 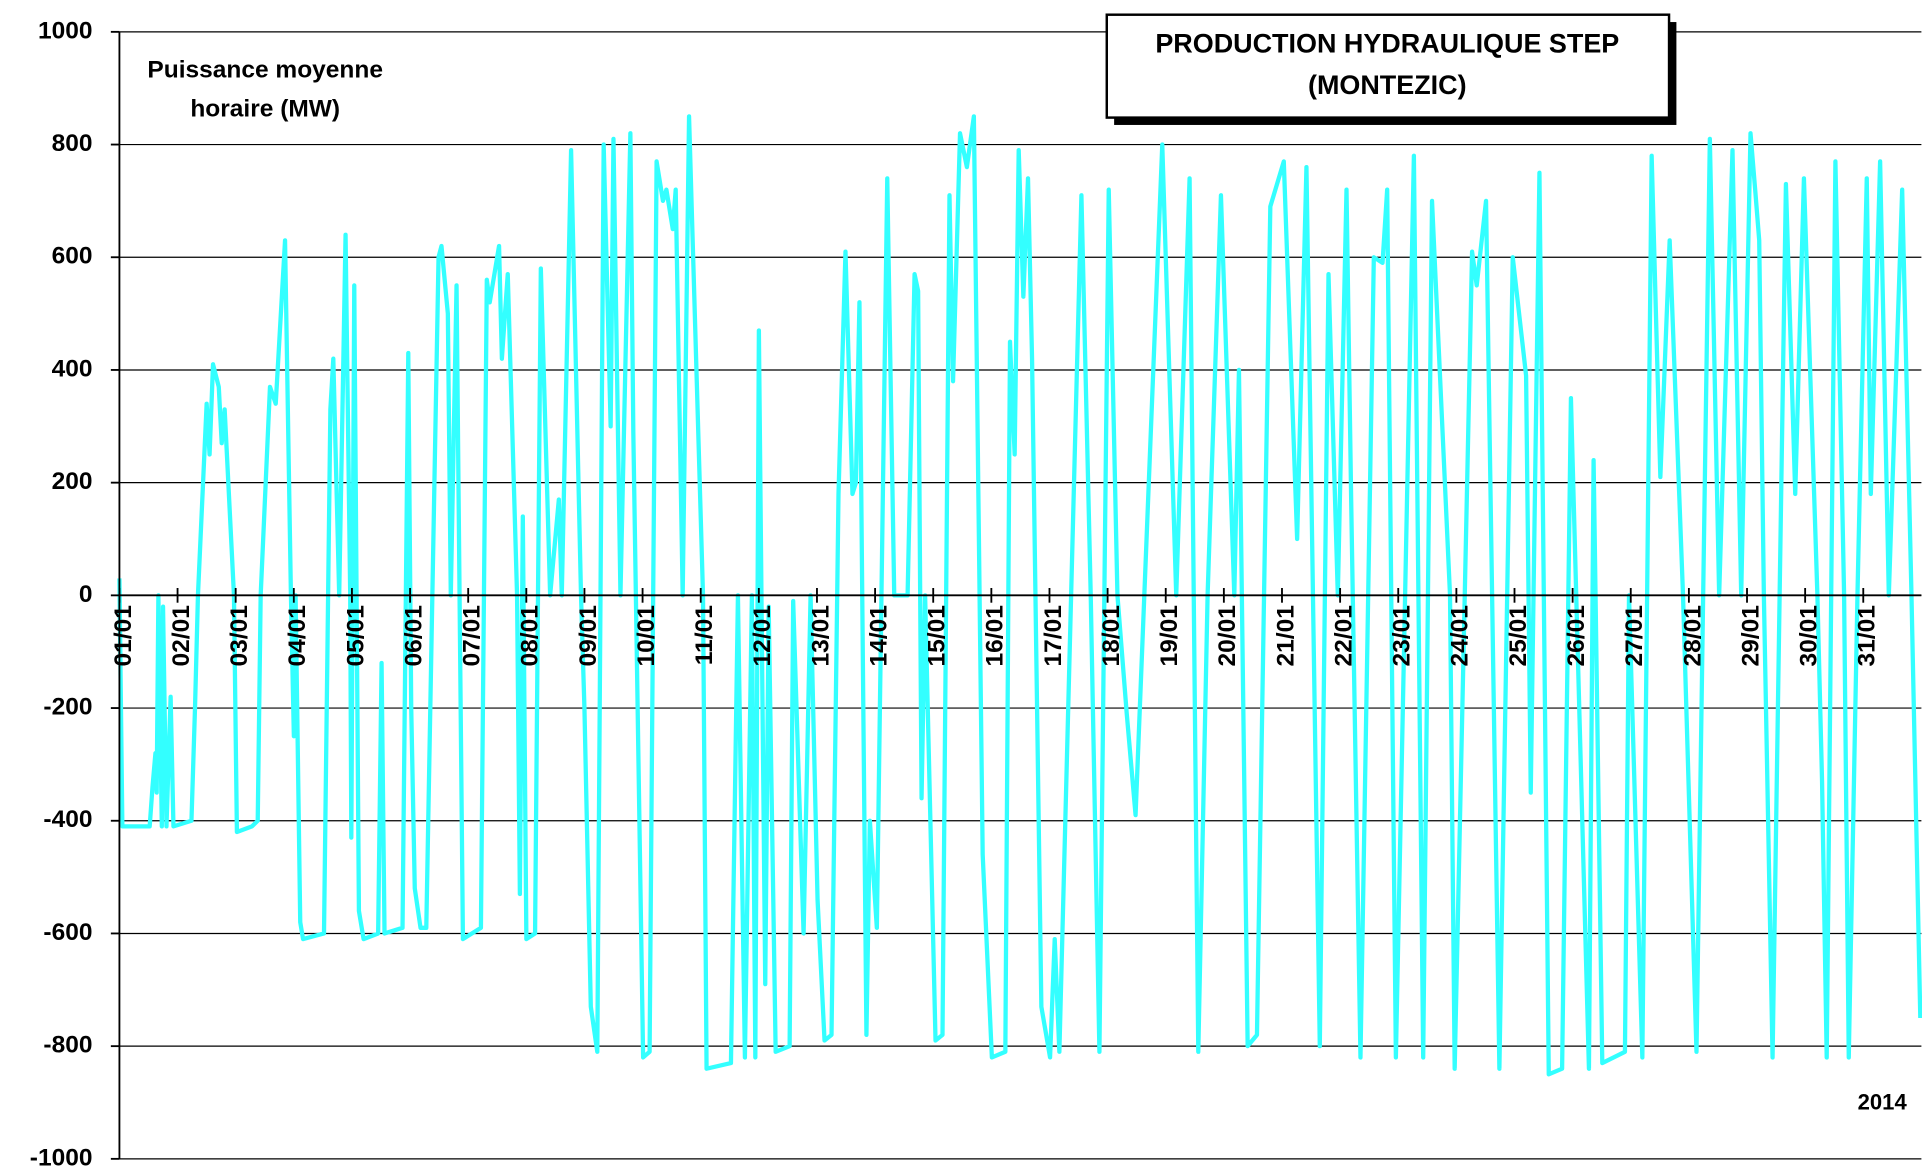 I want to click on y-tick-label: 1000, so click(x=65, y=30).